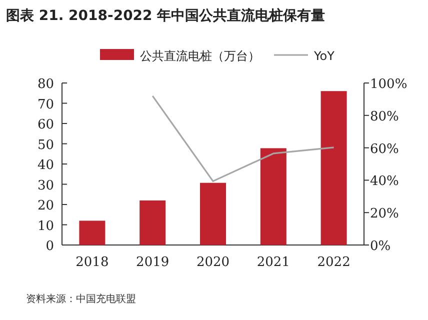 This screenshot has height=320, width=428. I want to click on y2-tick-label: 40%, so click(384, 182).